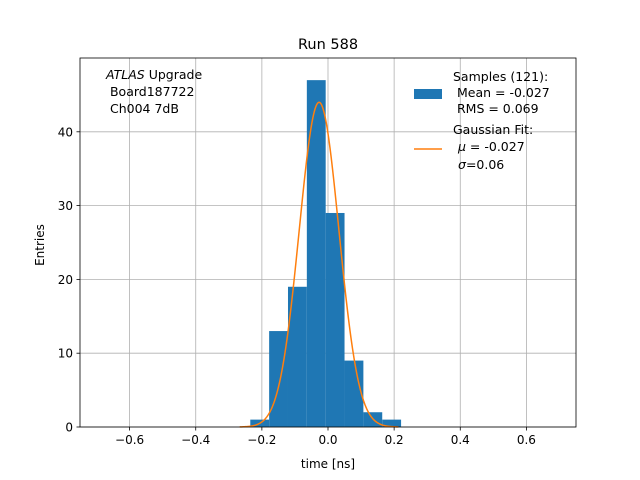 The height and width of the screenshot is (480, 640). What do you see at coordinates (174, 74) in the screenshot?
I see `annotation-upgrade: Upgrade` at bounding box center [174, 74].